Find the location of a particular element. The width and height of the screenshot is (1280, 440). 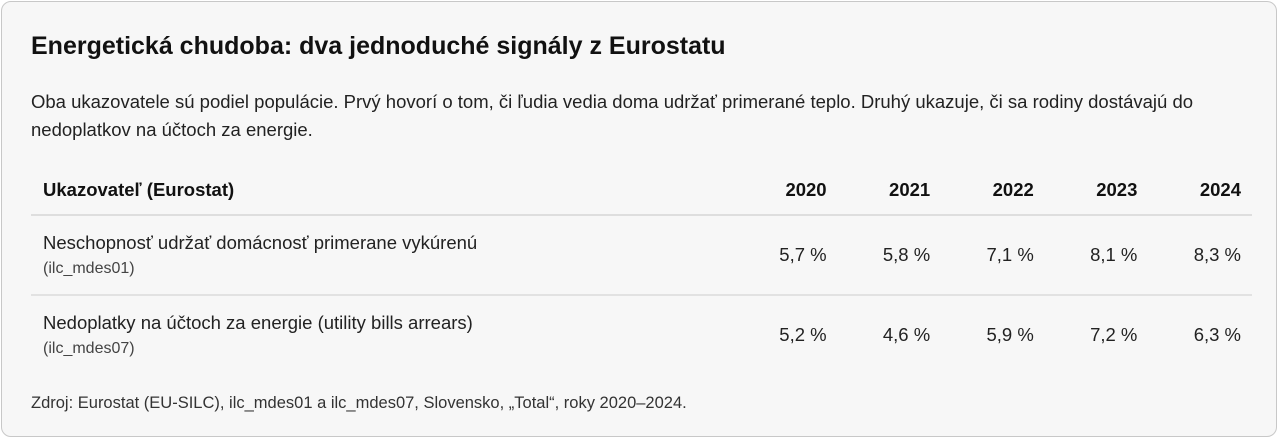

value-cell: 5,8 % is located at coordinates (889, 255).